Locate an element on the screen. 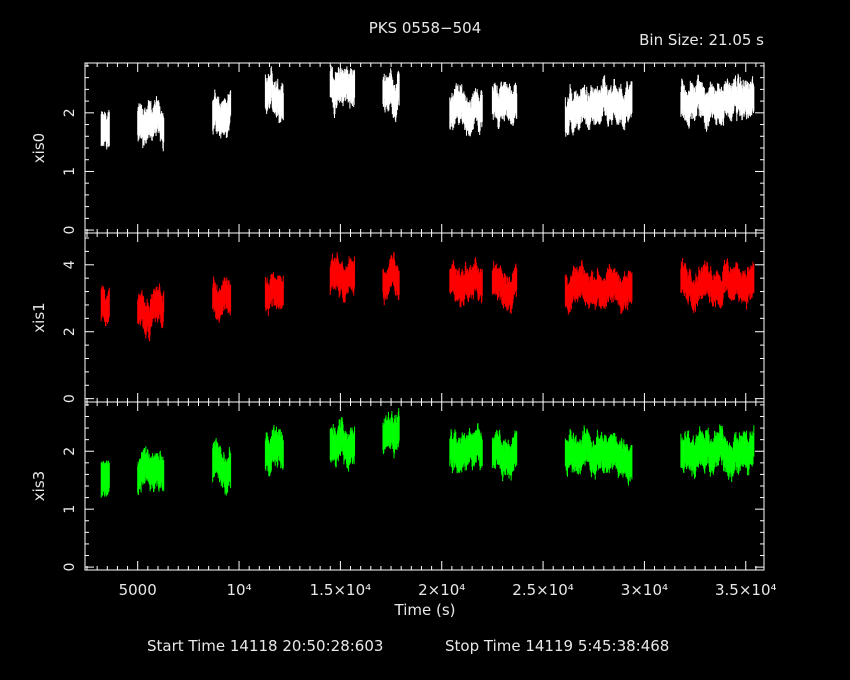 This screenshot has width=850, height=680. x-tick-label: 5000 is located at coordinates (138, 590).